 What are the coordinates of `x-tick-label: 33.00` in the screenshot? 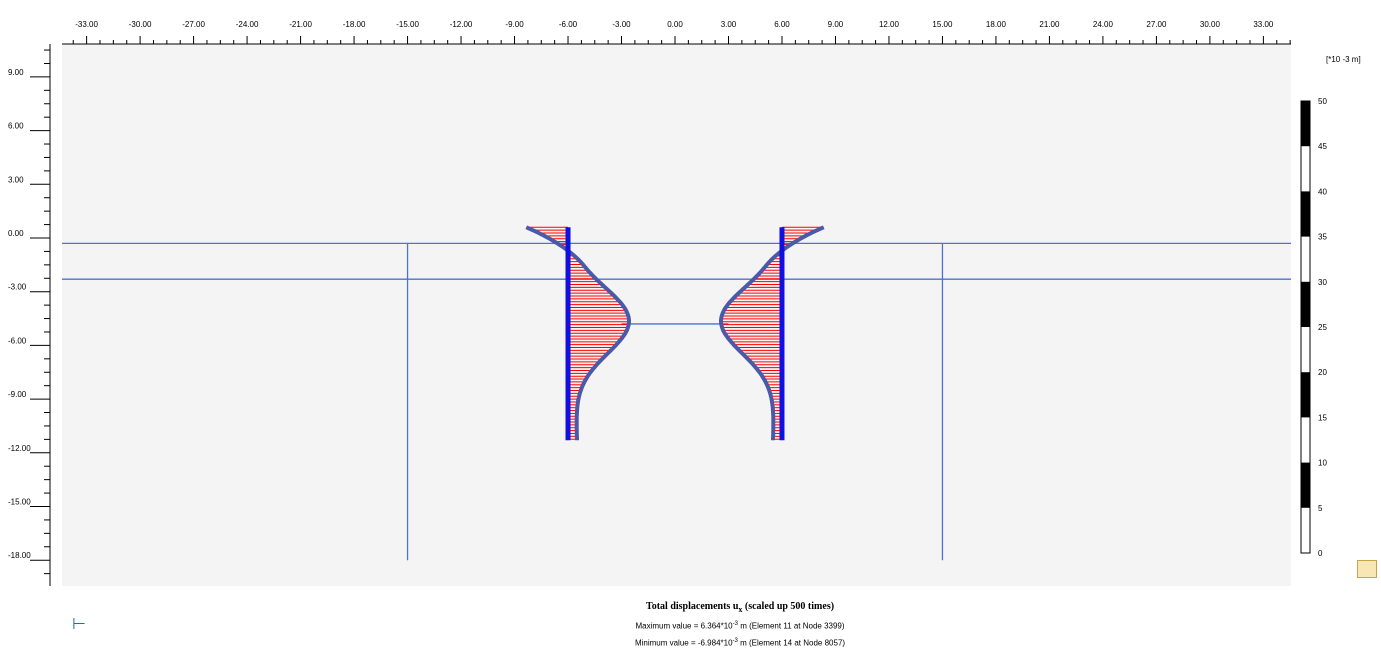 It's located at (1263, 24).